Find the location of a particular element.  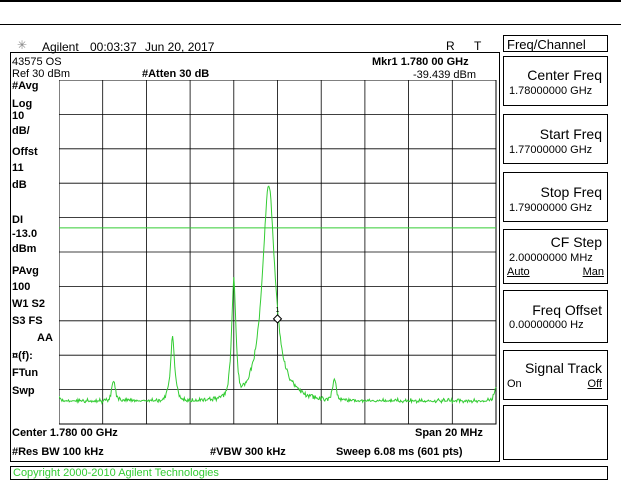

freq-offset-value: 0.00000000 Hz is located at coordinates (546, 325).